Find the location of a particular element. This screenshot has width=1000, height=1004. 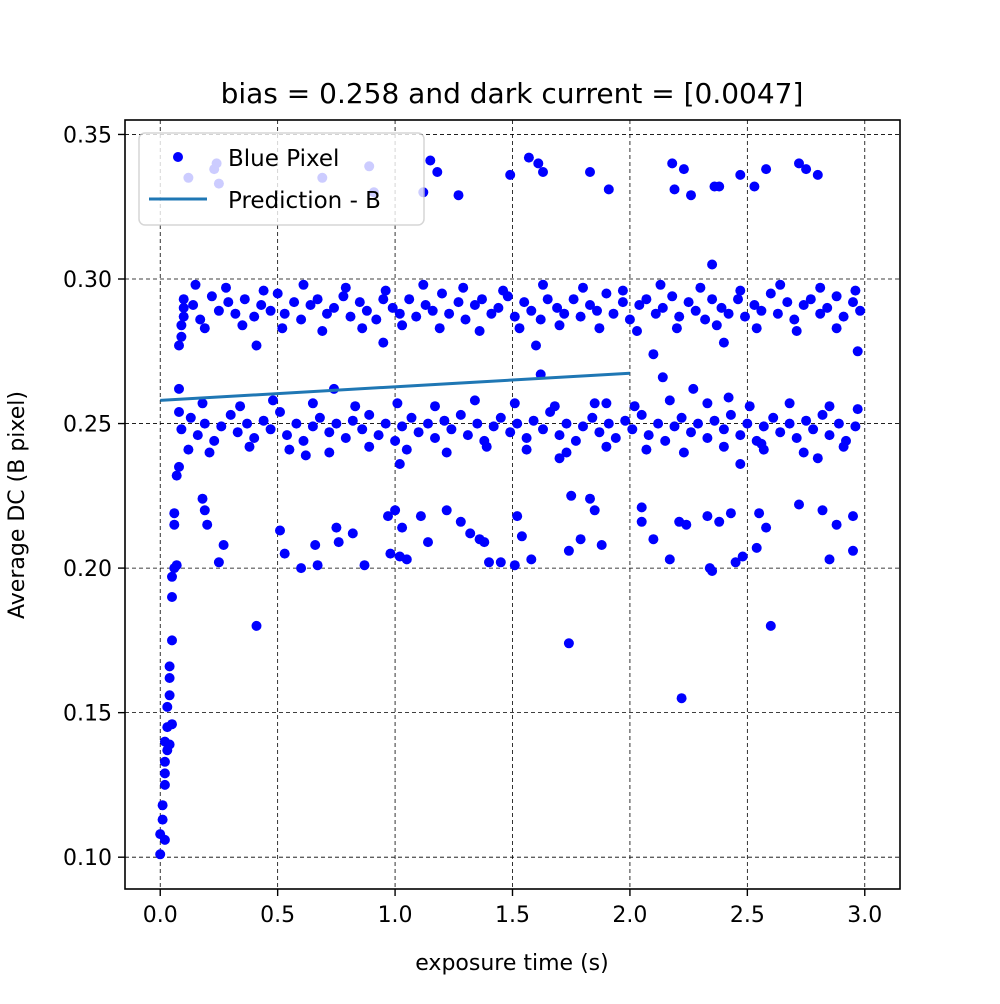

prediction-line-series is located at coordinates (395, 386).